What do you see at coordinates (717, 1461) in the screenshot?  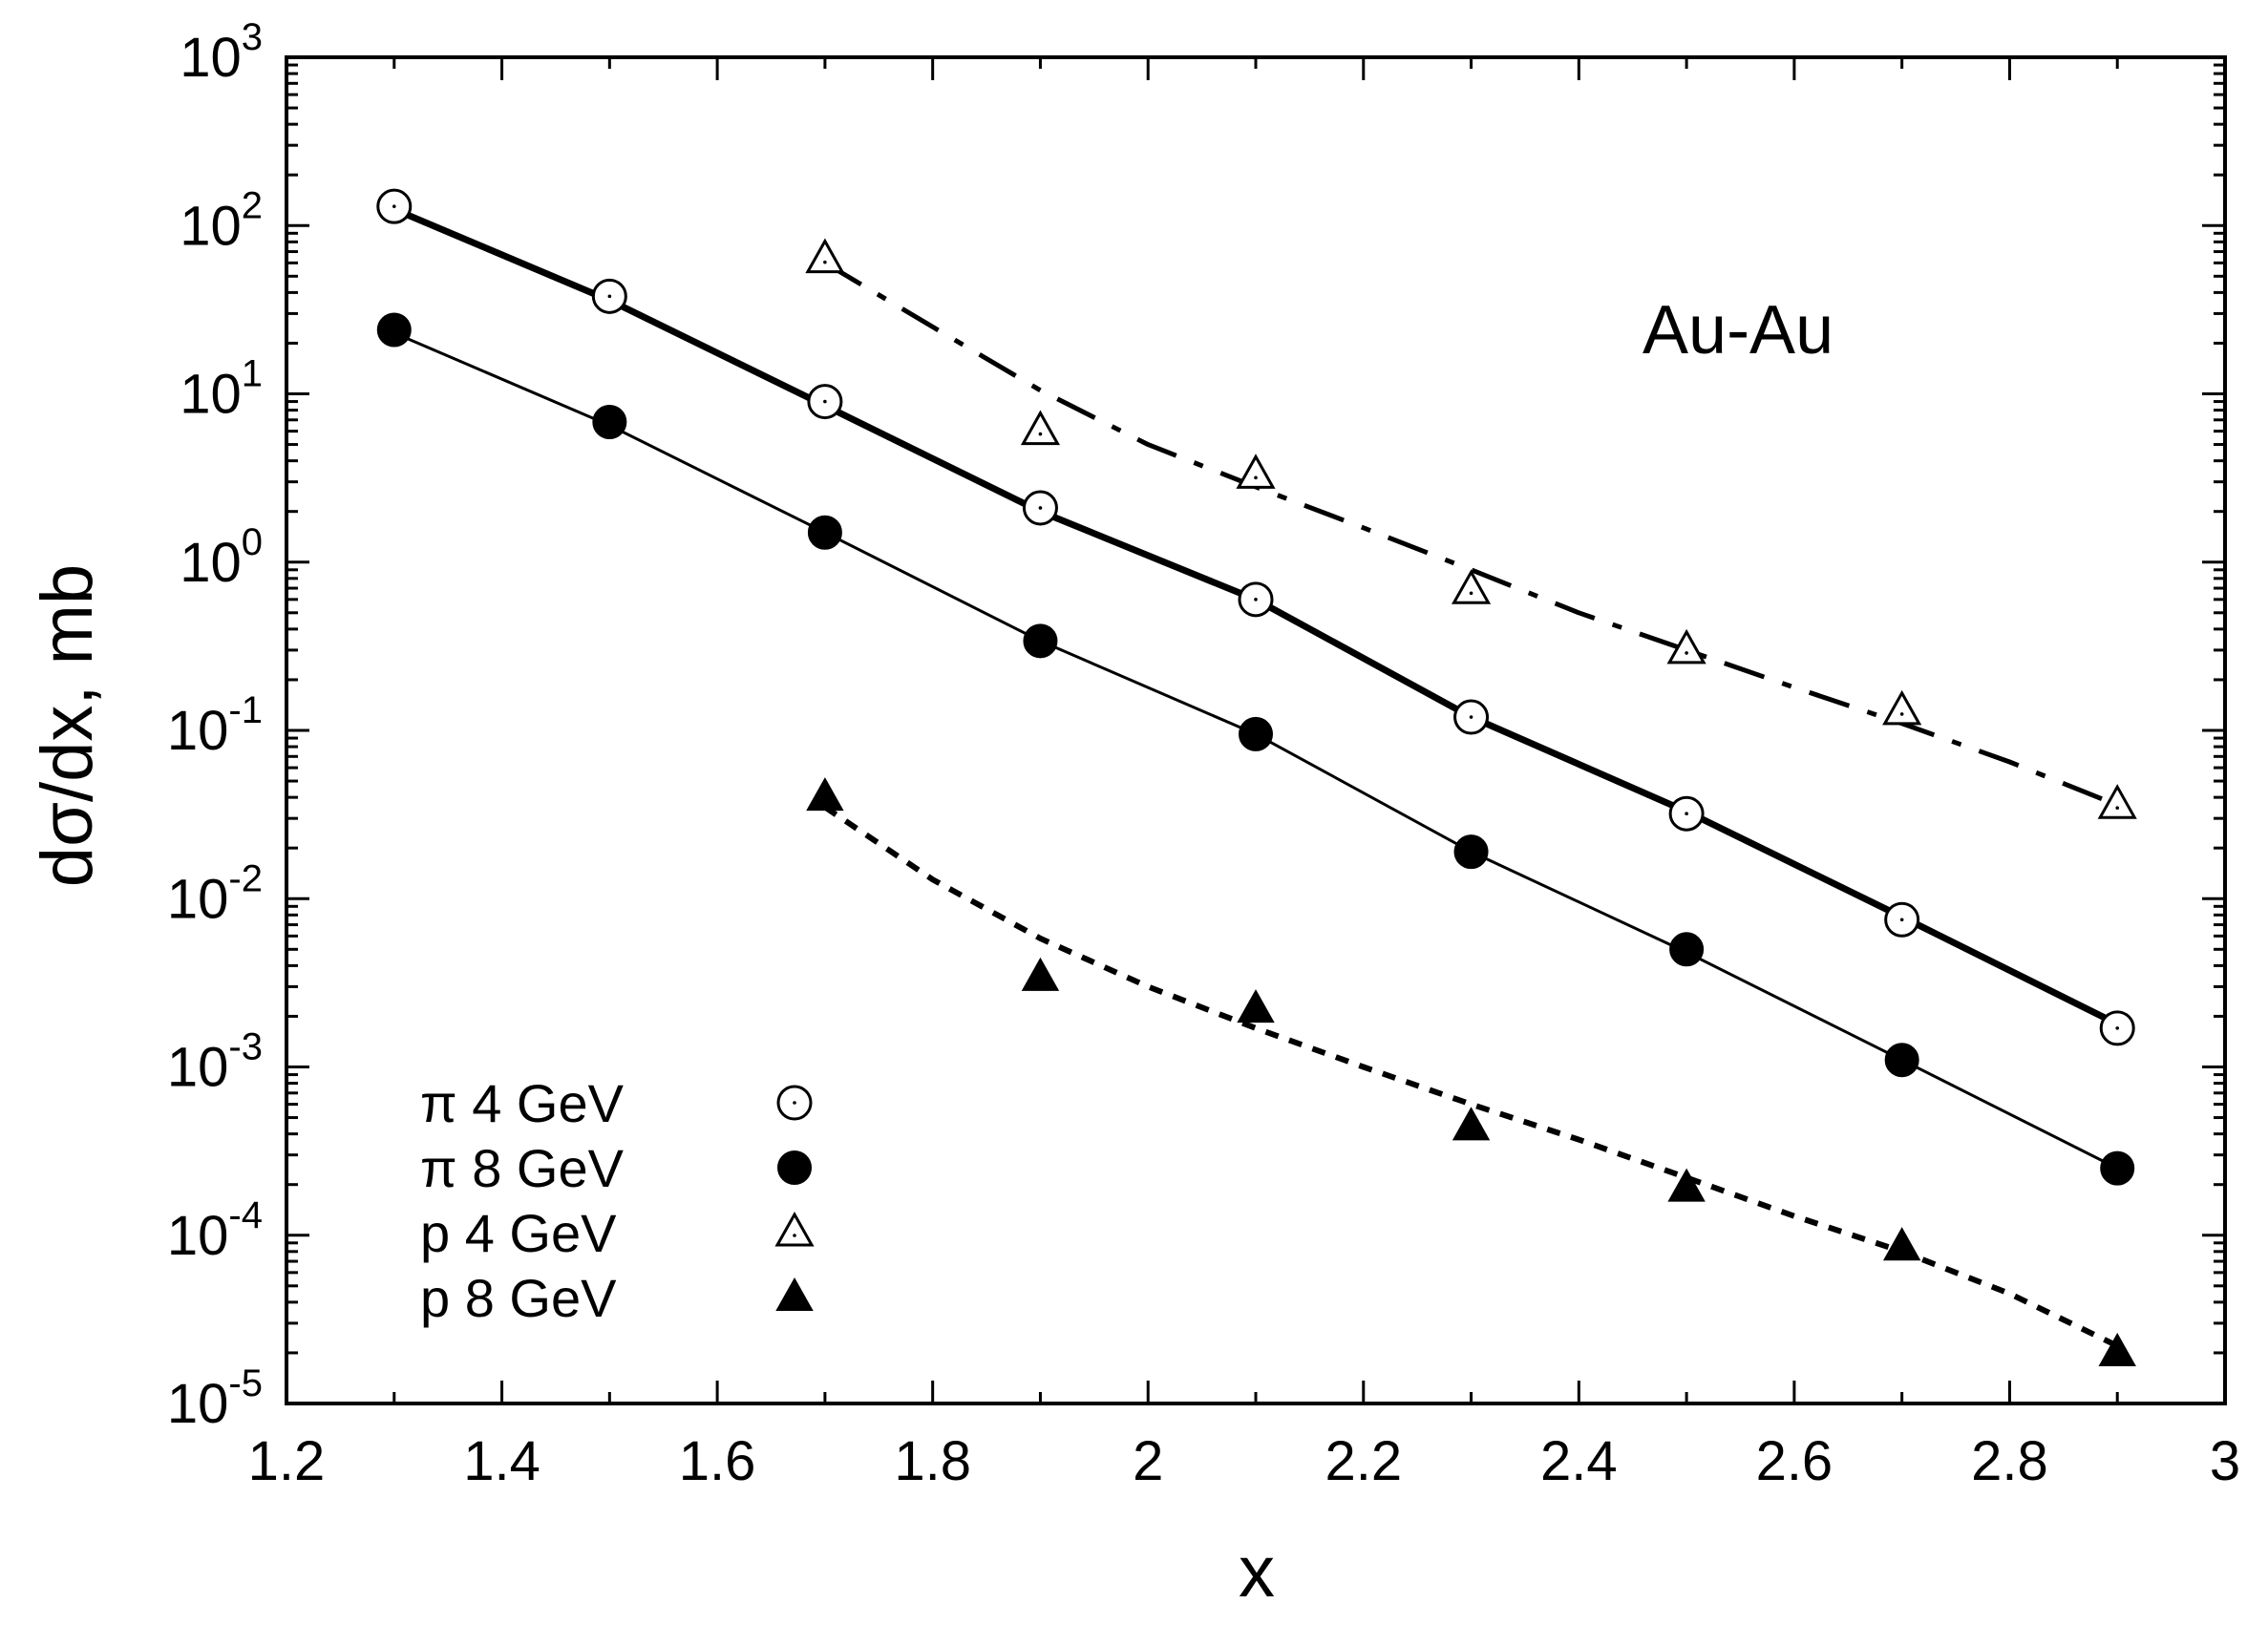 I see `x-tick-label: 1.6` at bounding box center [717, 1461].